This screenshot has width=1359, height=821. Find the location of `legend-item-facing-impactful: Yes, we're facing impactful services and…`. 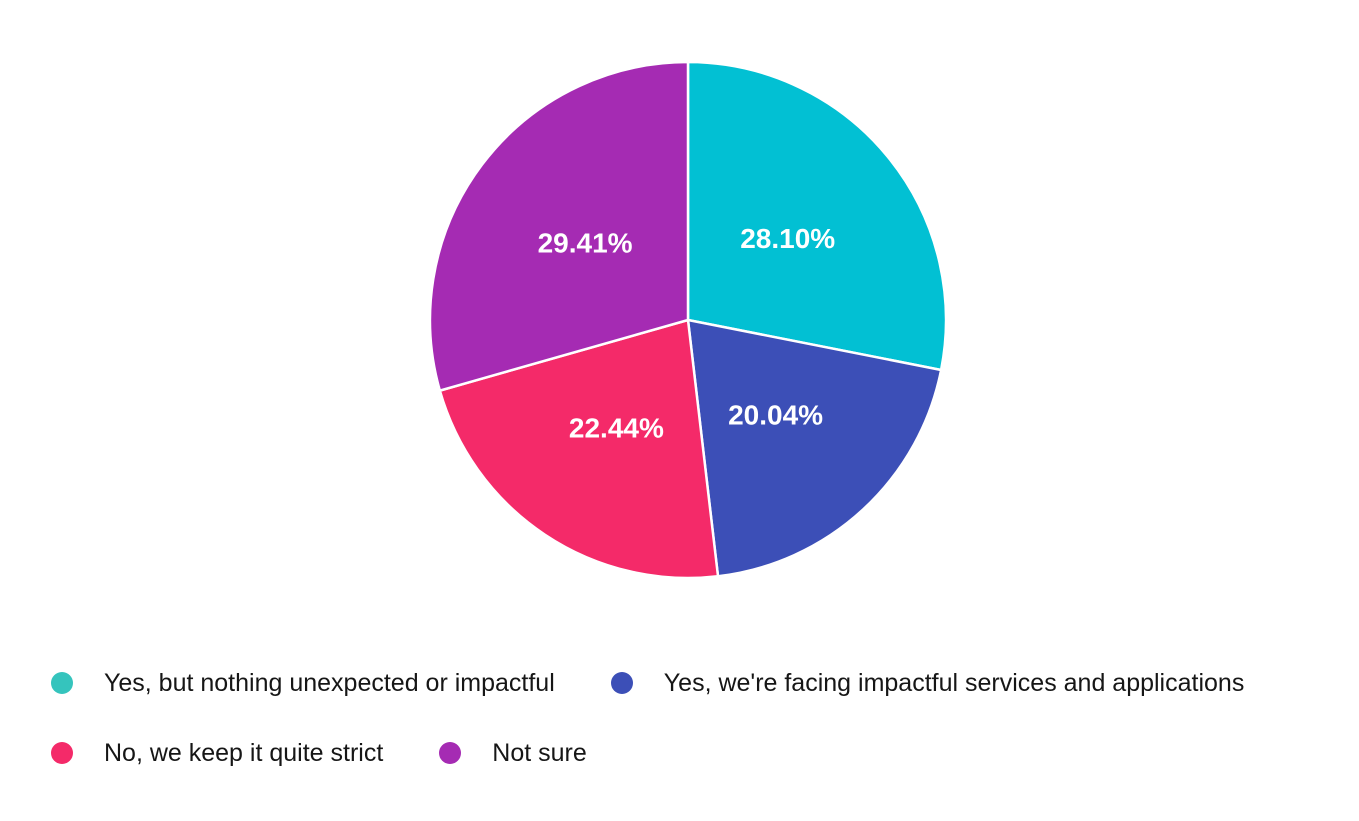

legend-item-facing-impactful: Yes, we're facing impactful services and… is located at coordinates (927, 683).